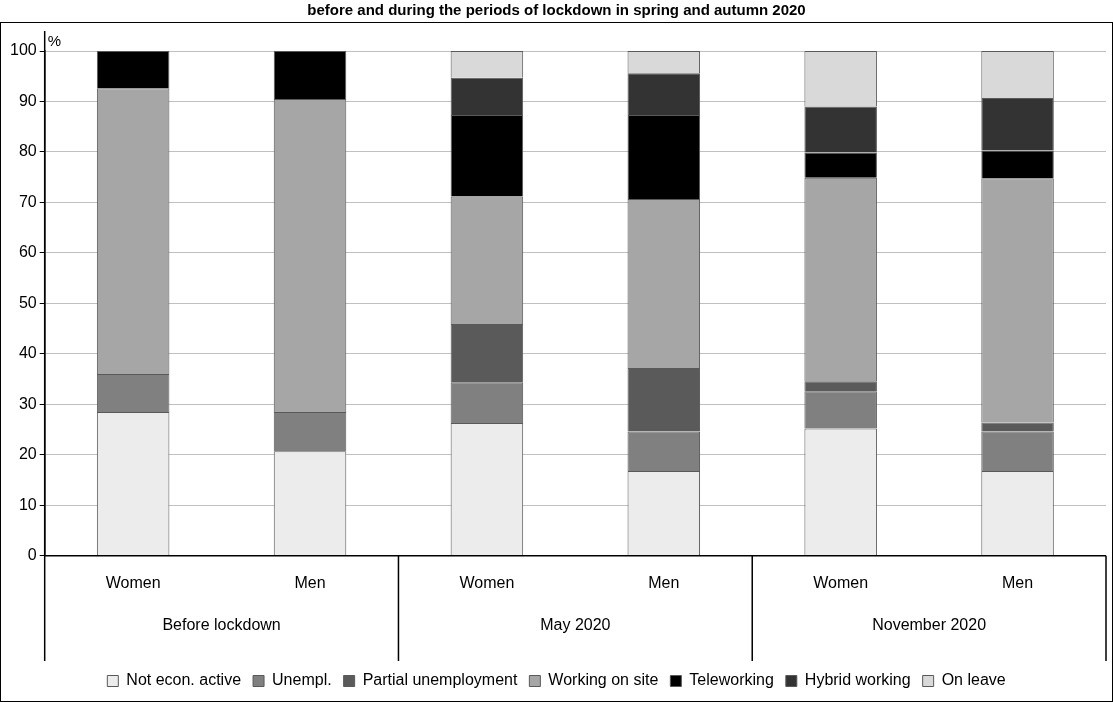 This screenshot has height=702, width=1113. Describe the element at coordinates (575, 625) in the screenshot. I see `text: May 2020` at that location.